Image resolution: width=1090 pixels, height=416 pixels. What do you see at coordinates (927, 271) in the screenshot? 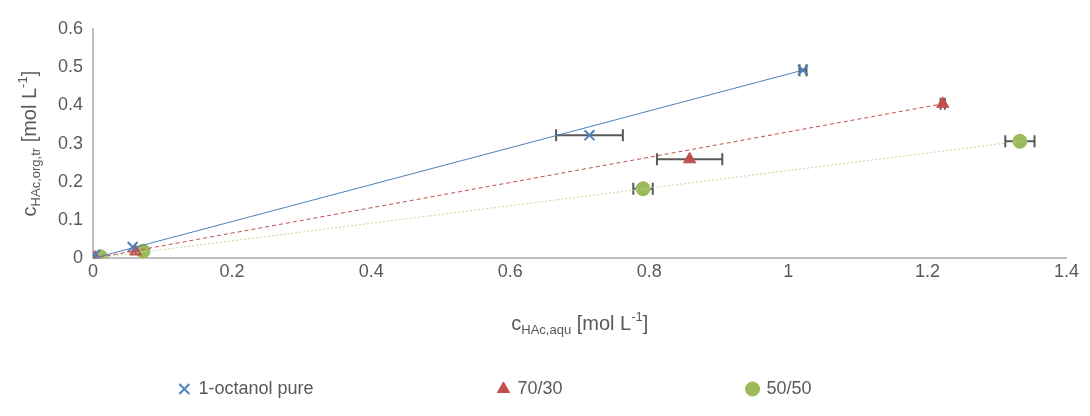
I see `x-tick-label: 1.2` at bounding box center [927, 271].